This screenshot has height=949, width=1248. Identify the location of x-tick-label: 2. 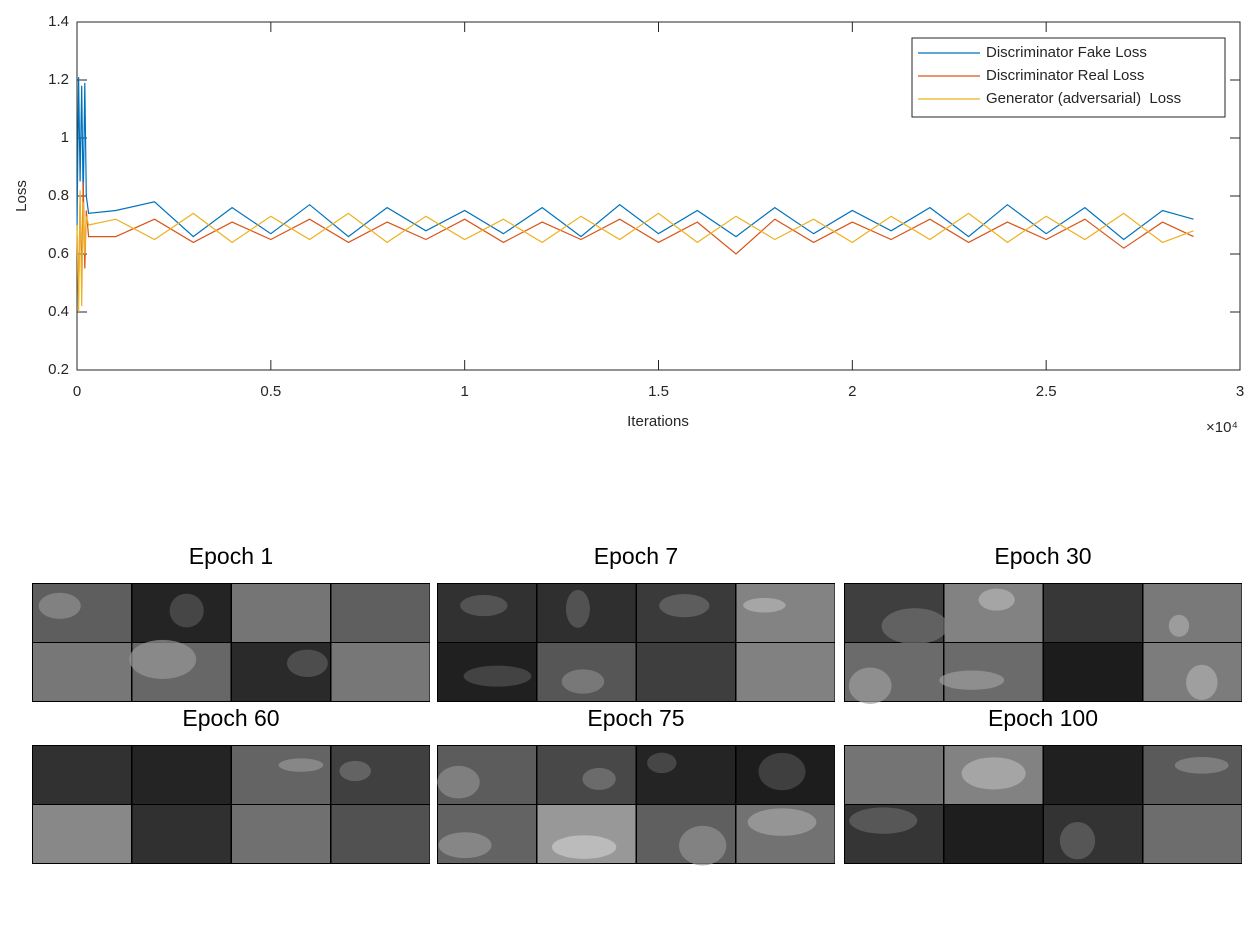
(852, 391).